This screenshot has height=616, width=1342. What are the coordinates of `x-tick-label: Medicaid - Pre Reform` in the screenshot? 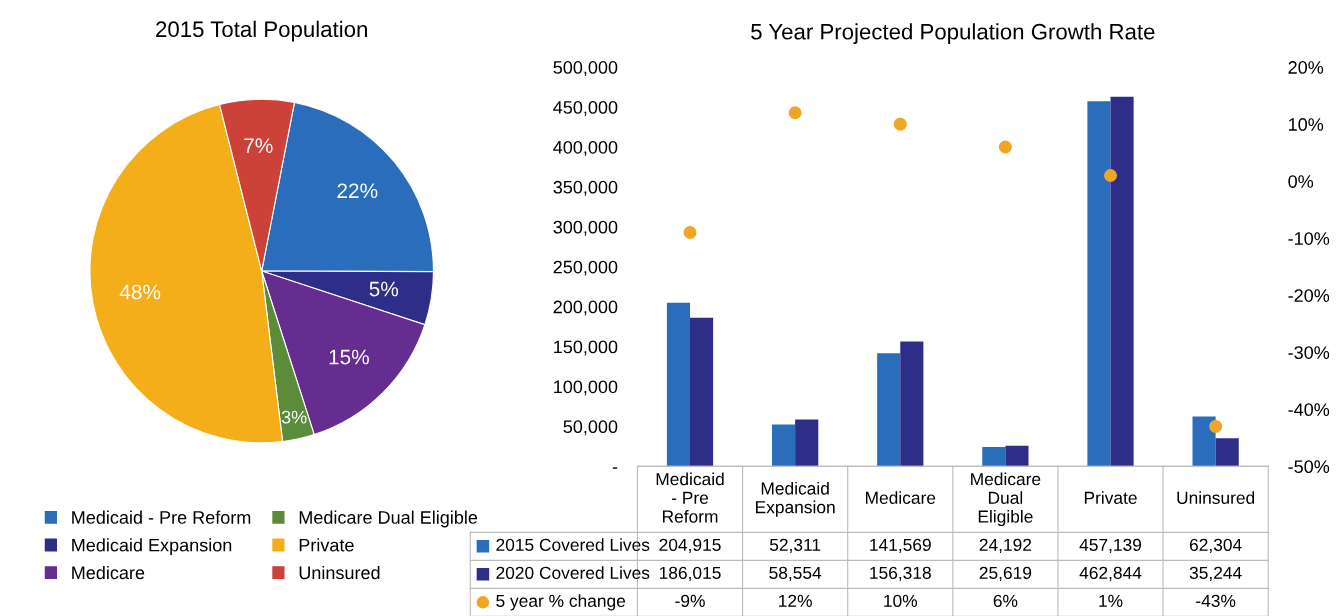 It's located at (690, 497).